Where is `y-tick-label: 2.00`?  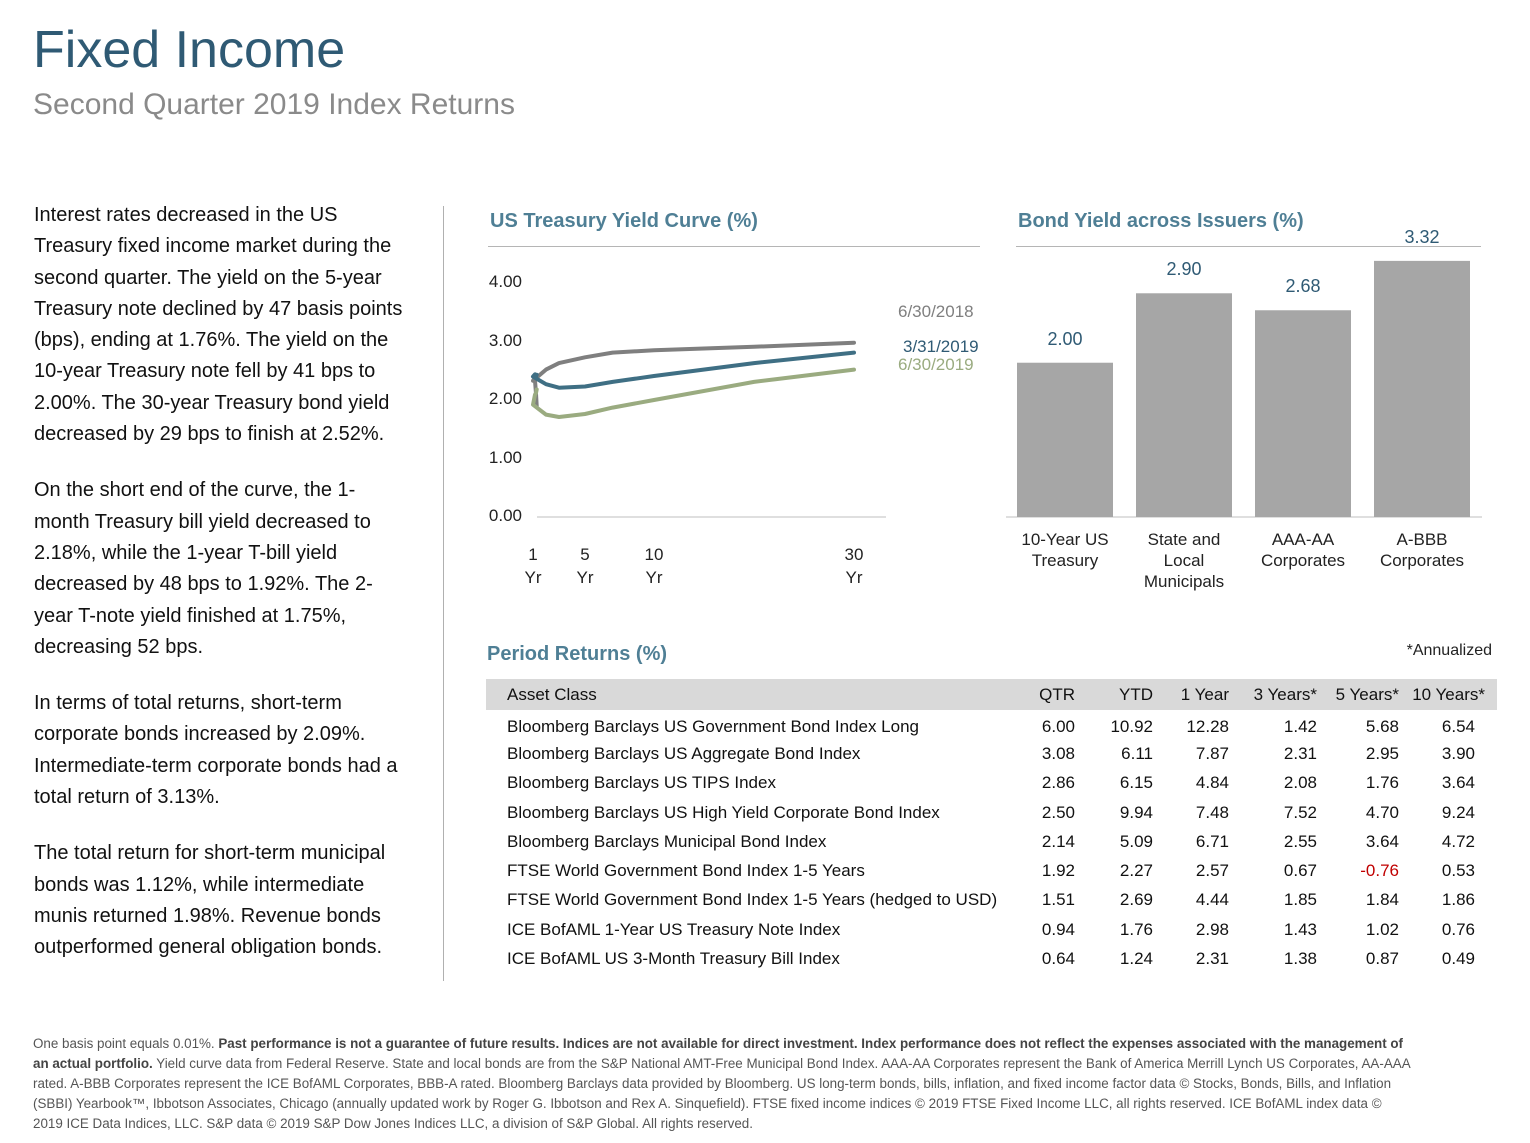
y-tick-label: 2.00 is located at coordinates (505, 398).